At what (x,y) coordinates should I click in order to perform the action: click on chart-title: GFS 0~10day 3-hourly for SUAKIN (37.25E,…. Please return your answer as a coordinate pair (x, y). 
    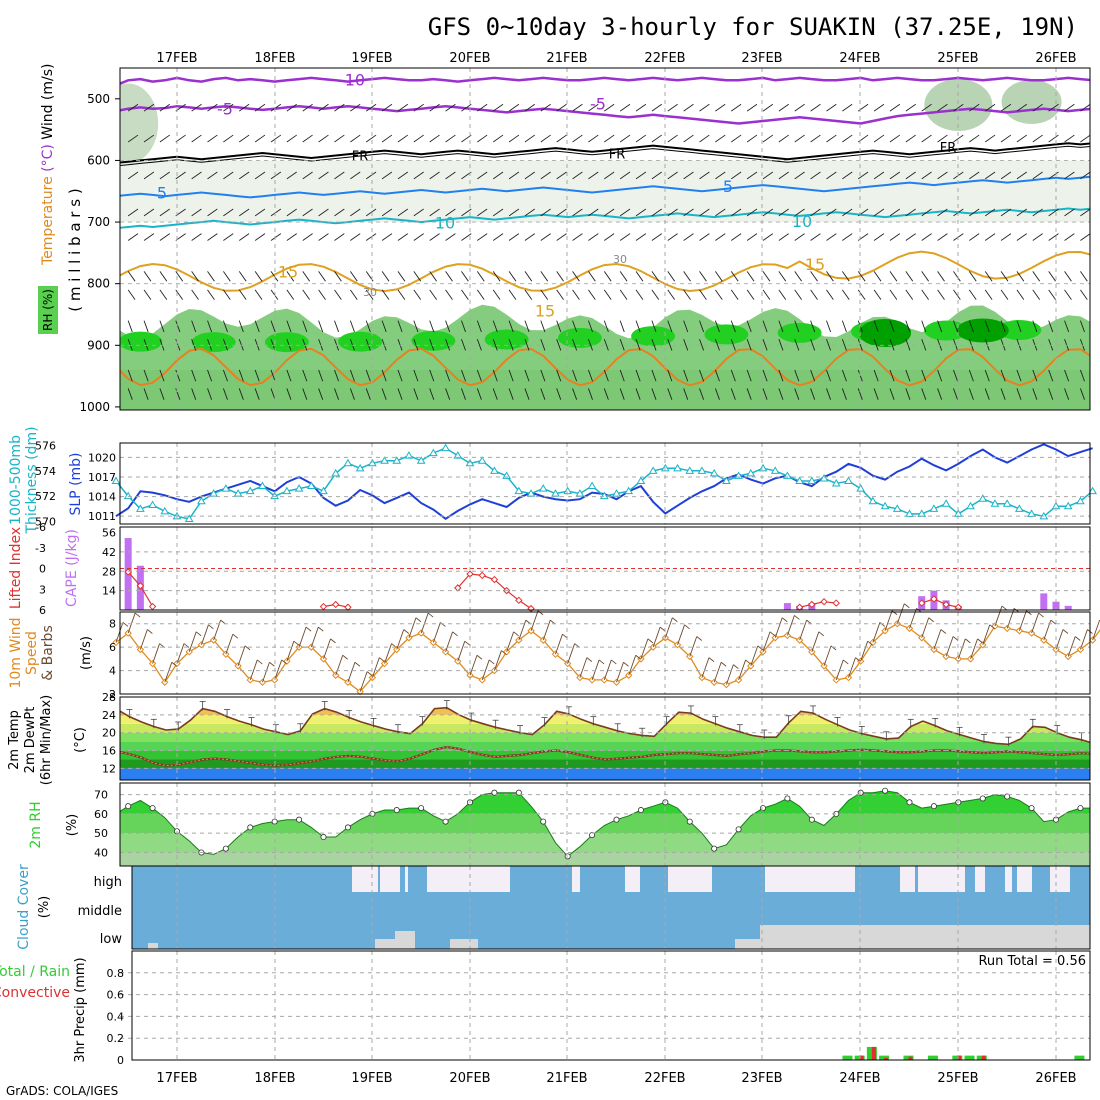
    Looking at the image, I should click on (753, 27).